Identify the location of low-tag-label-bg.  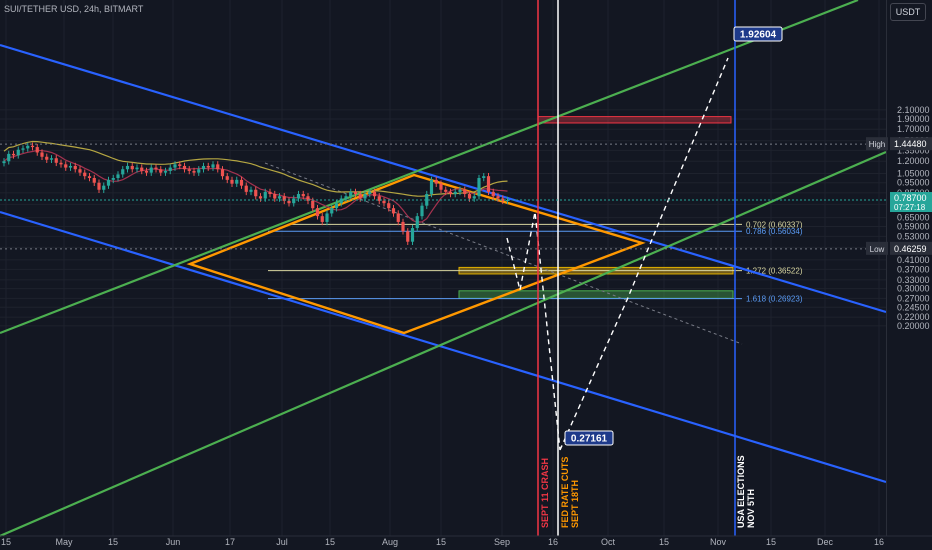
(877, 248).